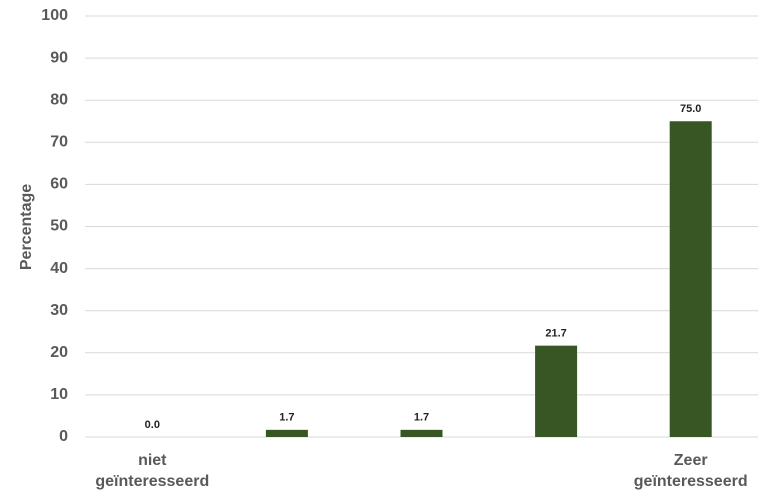 The image size is (770, 503). I want to click on y-tick-label: 90, so click(59, 57).